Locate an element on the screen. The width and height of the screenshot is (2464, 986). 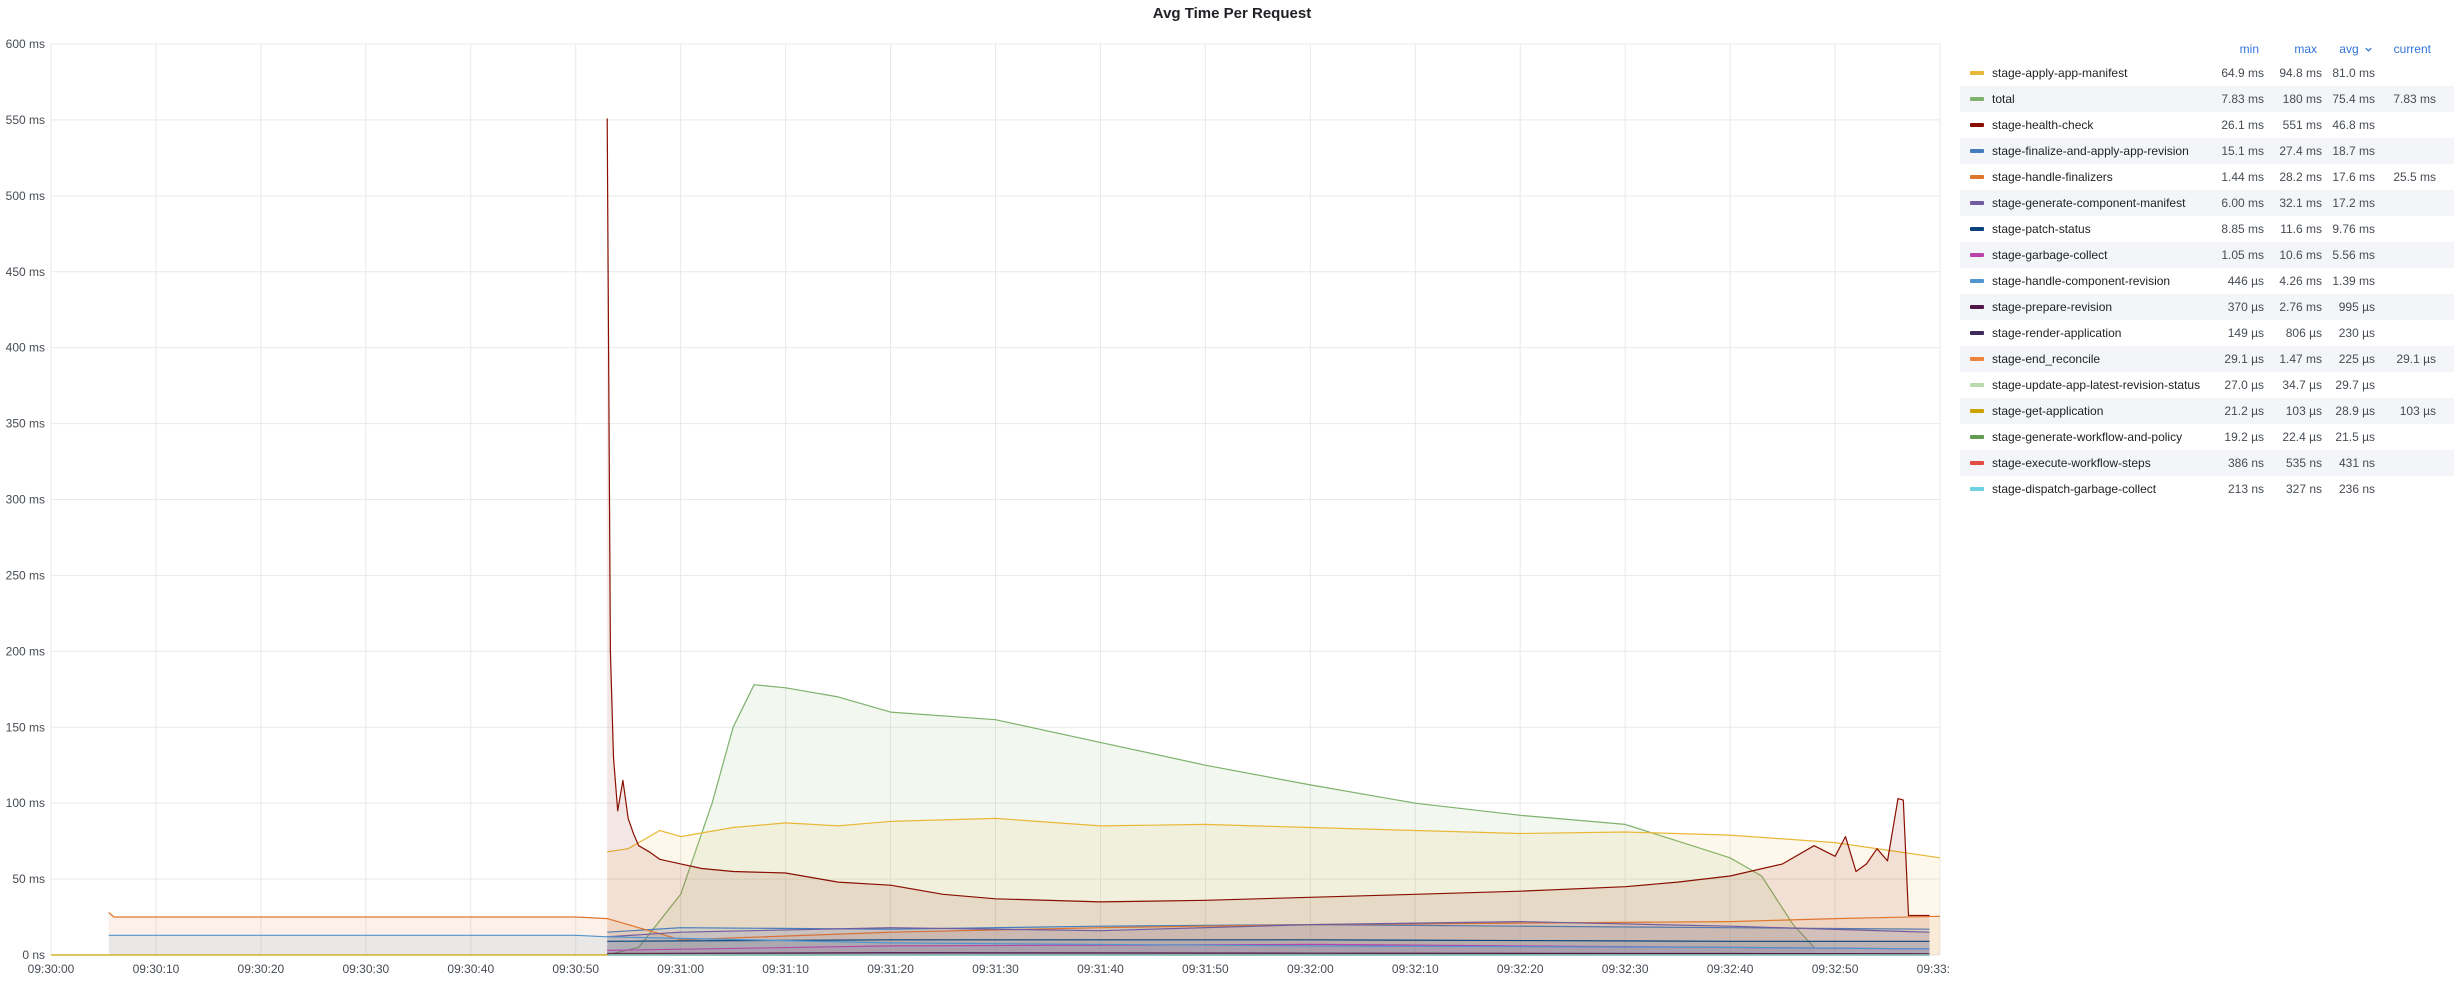
x-tick-label: 09:31:00 is located at coordinates (680, 969).